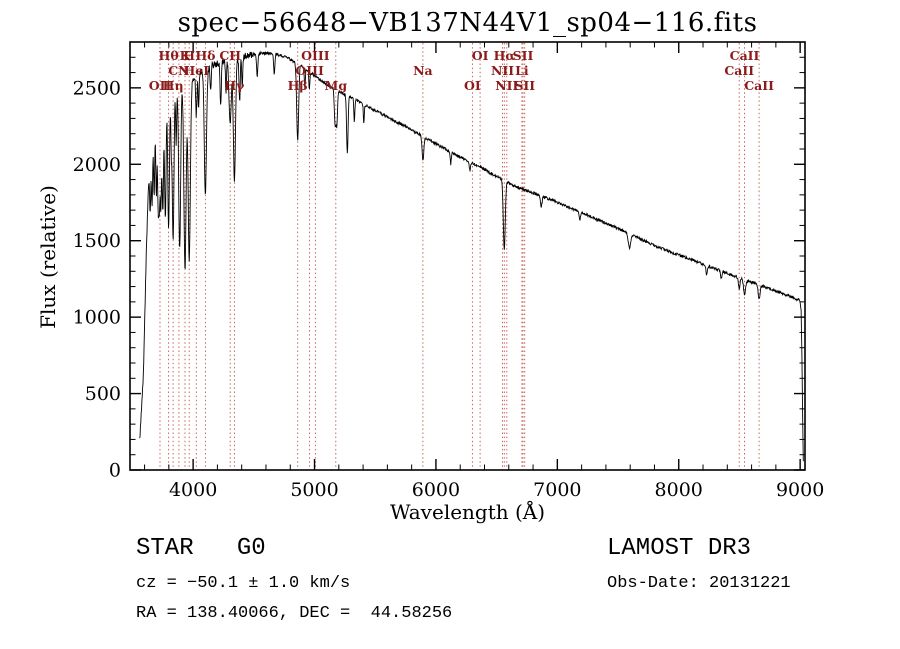 The width and height of the screenshot is (900, 649). Describe the element at coordinates (169, 55) in the screenshot. I see `feature-label: Hθ` at that location.